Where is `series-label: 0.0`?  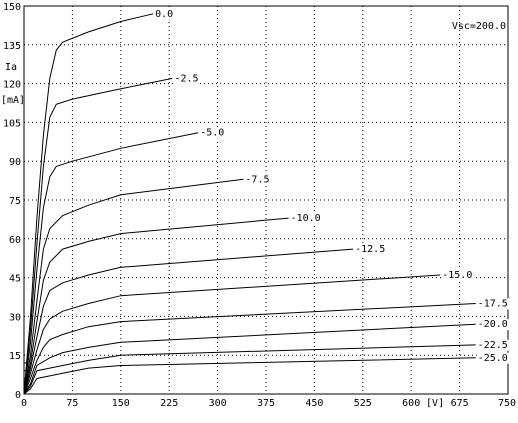 series-label: 0.0 is located at coordinates (164, 14).